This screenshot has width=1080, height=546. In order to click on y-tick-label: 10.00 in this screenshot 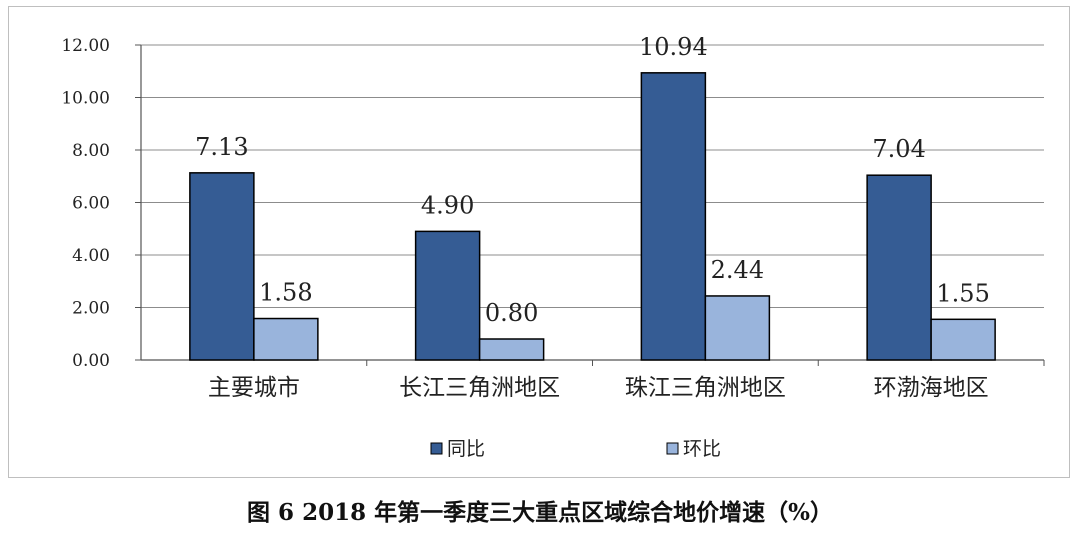, I will do `click(85, 99)`.